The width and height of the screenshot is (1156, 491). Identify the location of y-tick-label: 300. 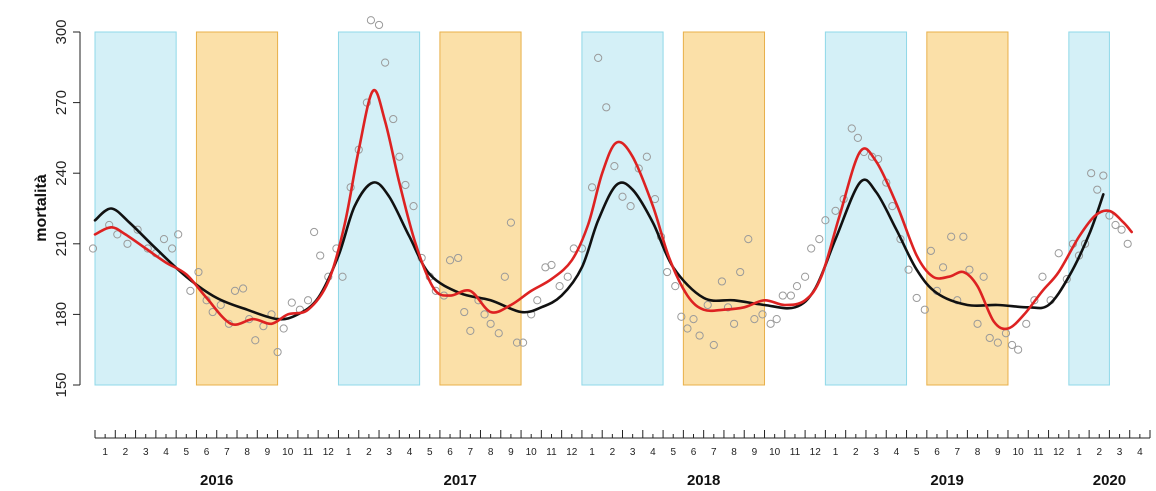
(61, 31).